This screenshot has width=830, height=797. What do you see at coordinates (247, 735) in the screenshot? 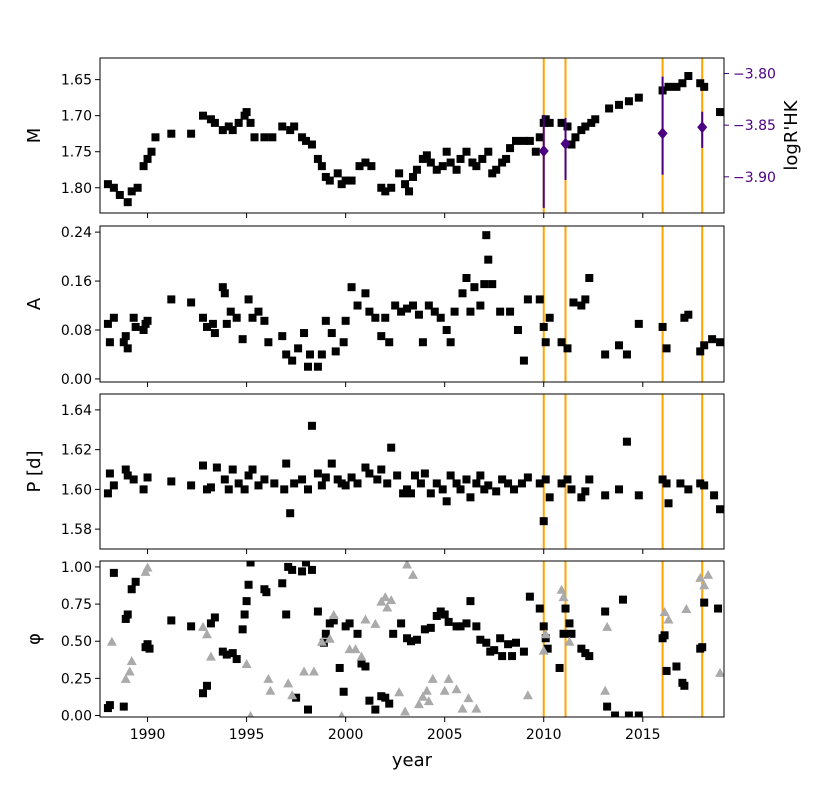
I see `x-tick-label: 1995` at bounding box center [247, 735].